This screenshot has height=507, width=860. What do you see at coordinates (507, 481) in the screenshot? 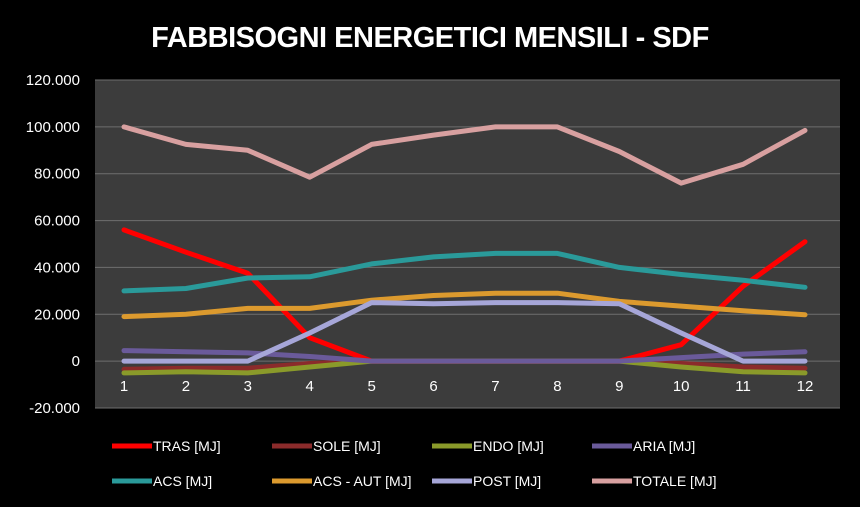
I see `legend-label-6: POST [MJ]` at bounding box center [507, 481].